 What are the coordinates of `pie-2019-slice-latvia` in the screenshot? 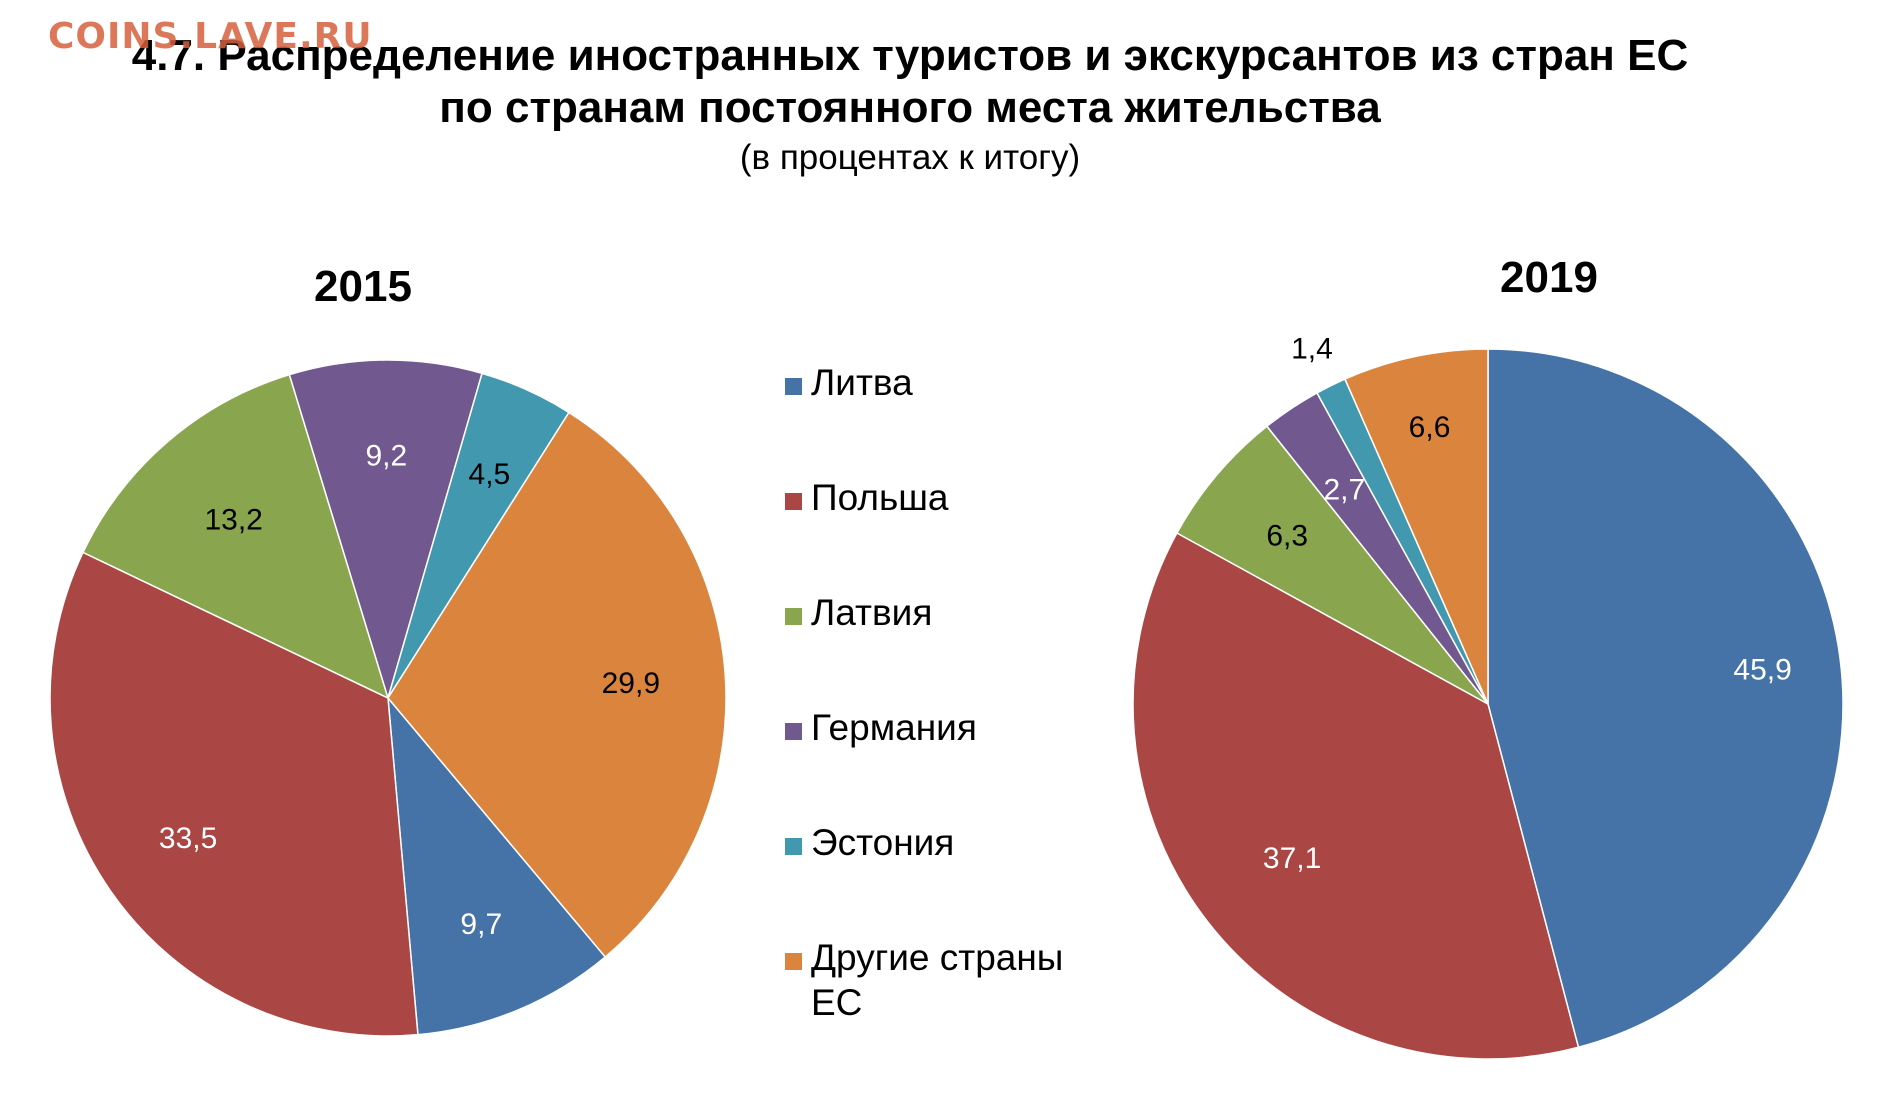 It's located at (1332, 565).